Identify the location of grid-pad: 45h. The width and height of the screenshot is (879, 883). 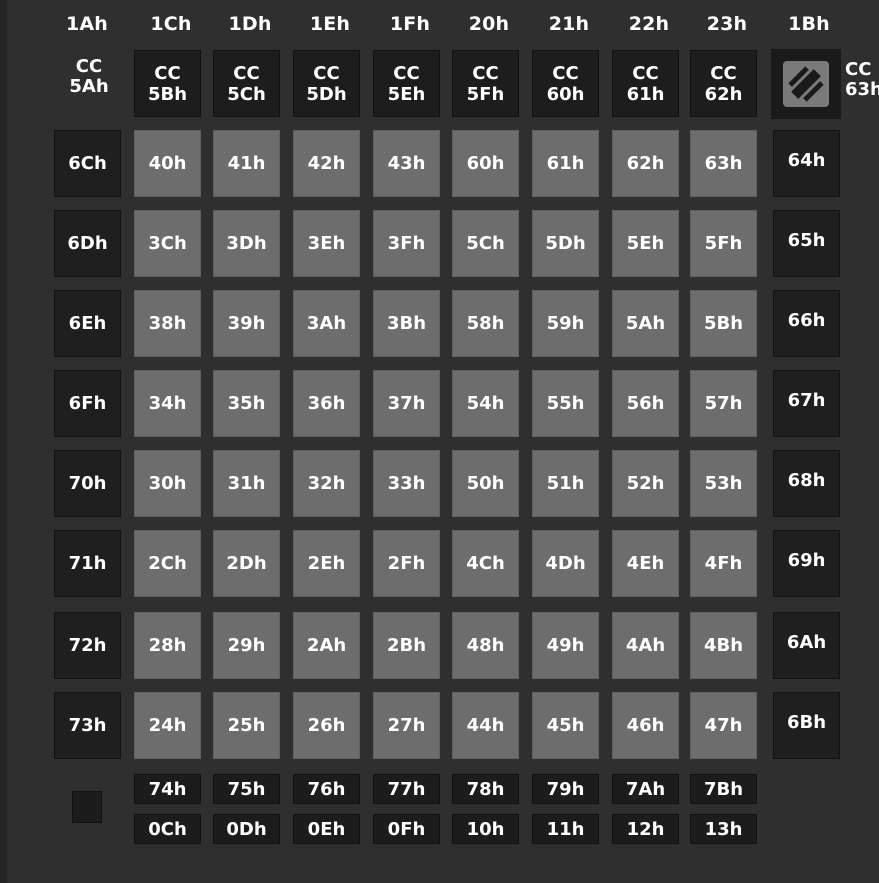
(565, 725).